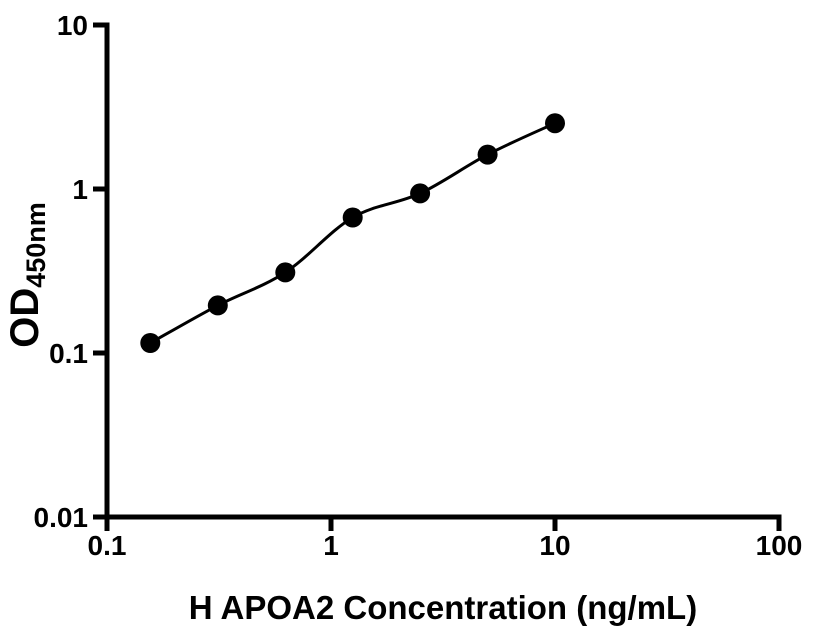  I want to click on y-tick-label: 10, so click(72, 25).